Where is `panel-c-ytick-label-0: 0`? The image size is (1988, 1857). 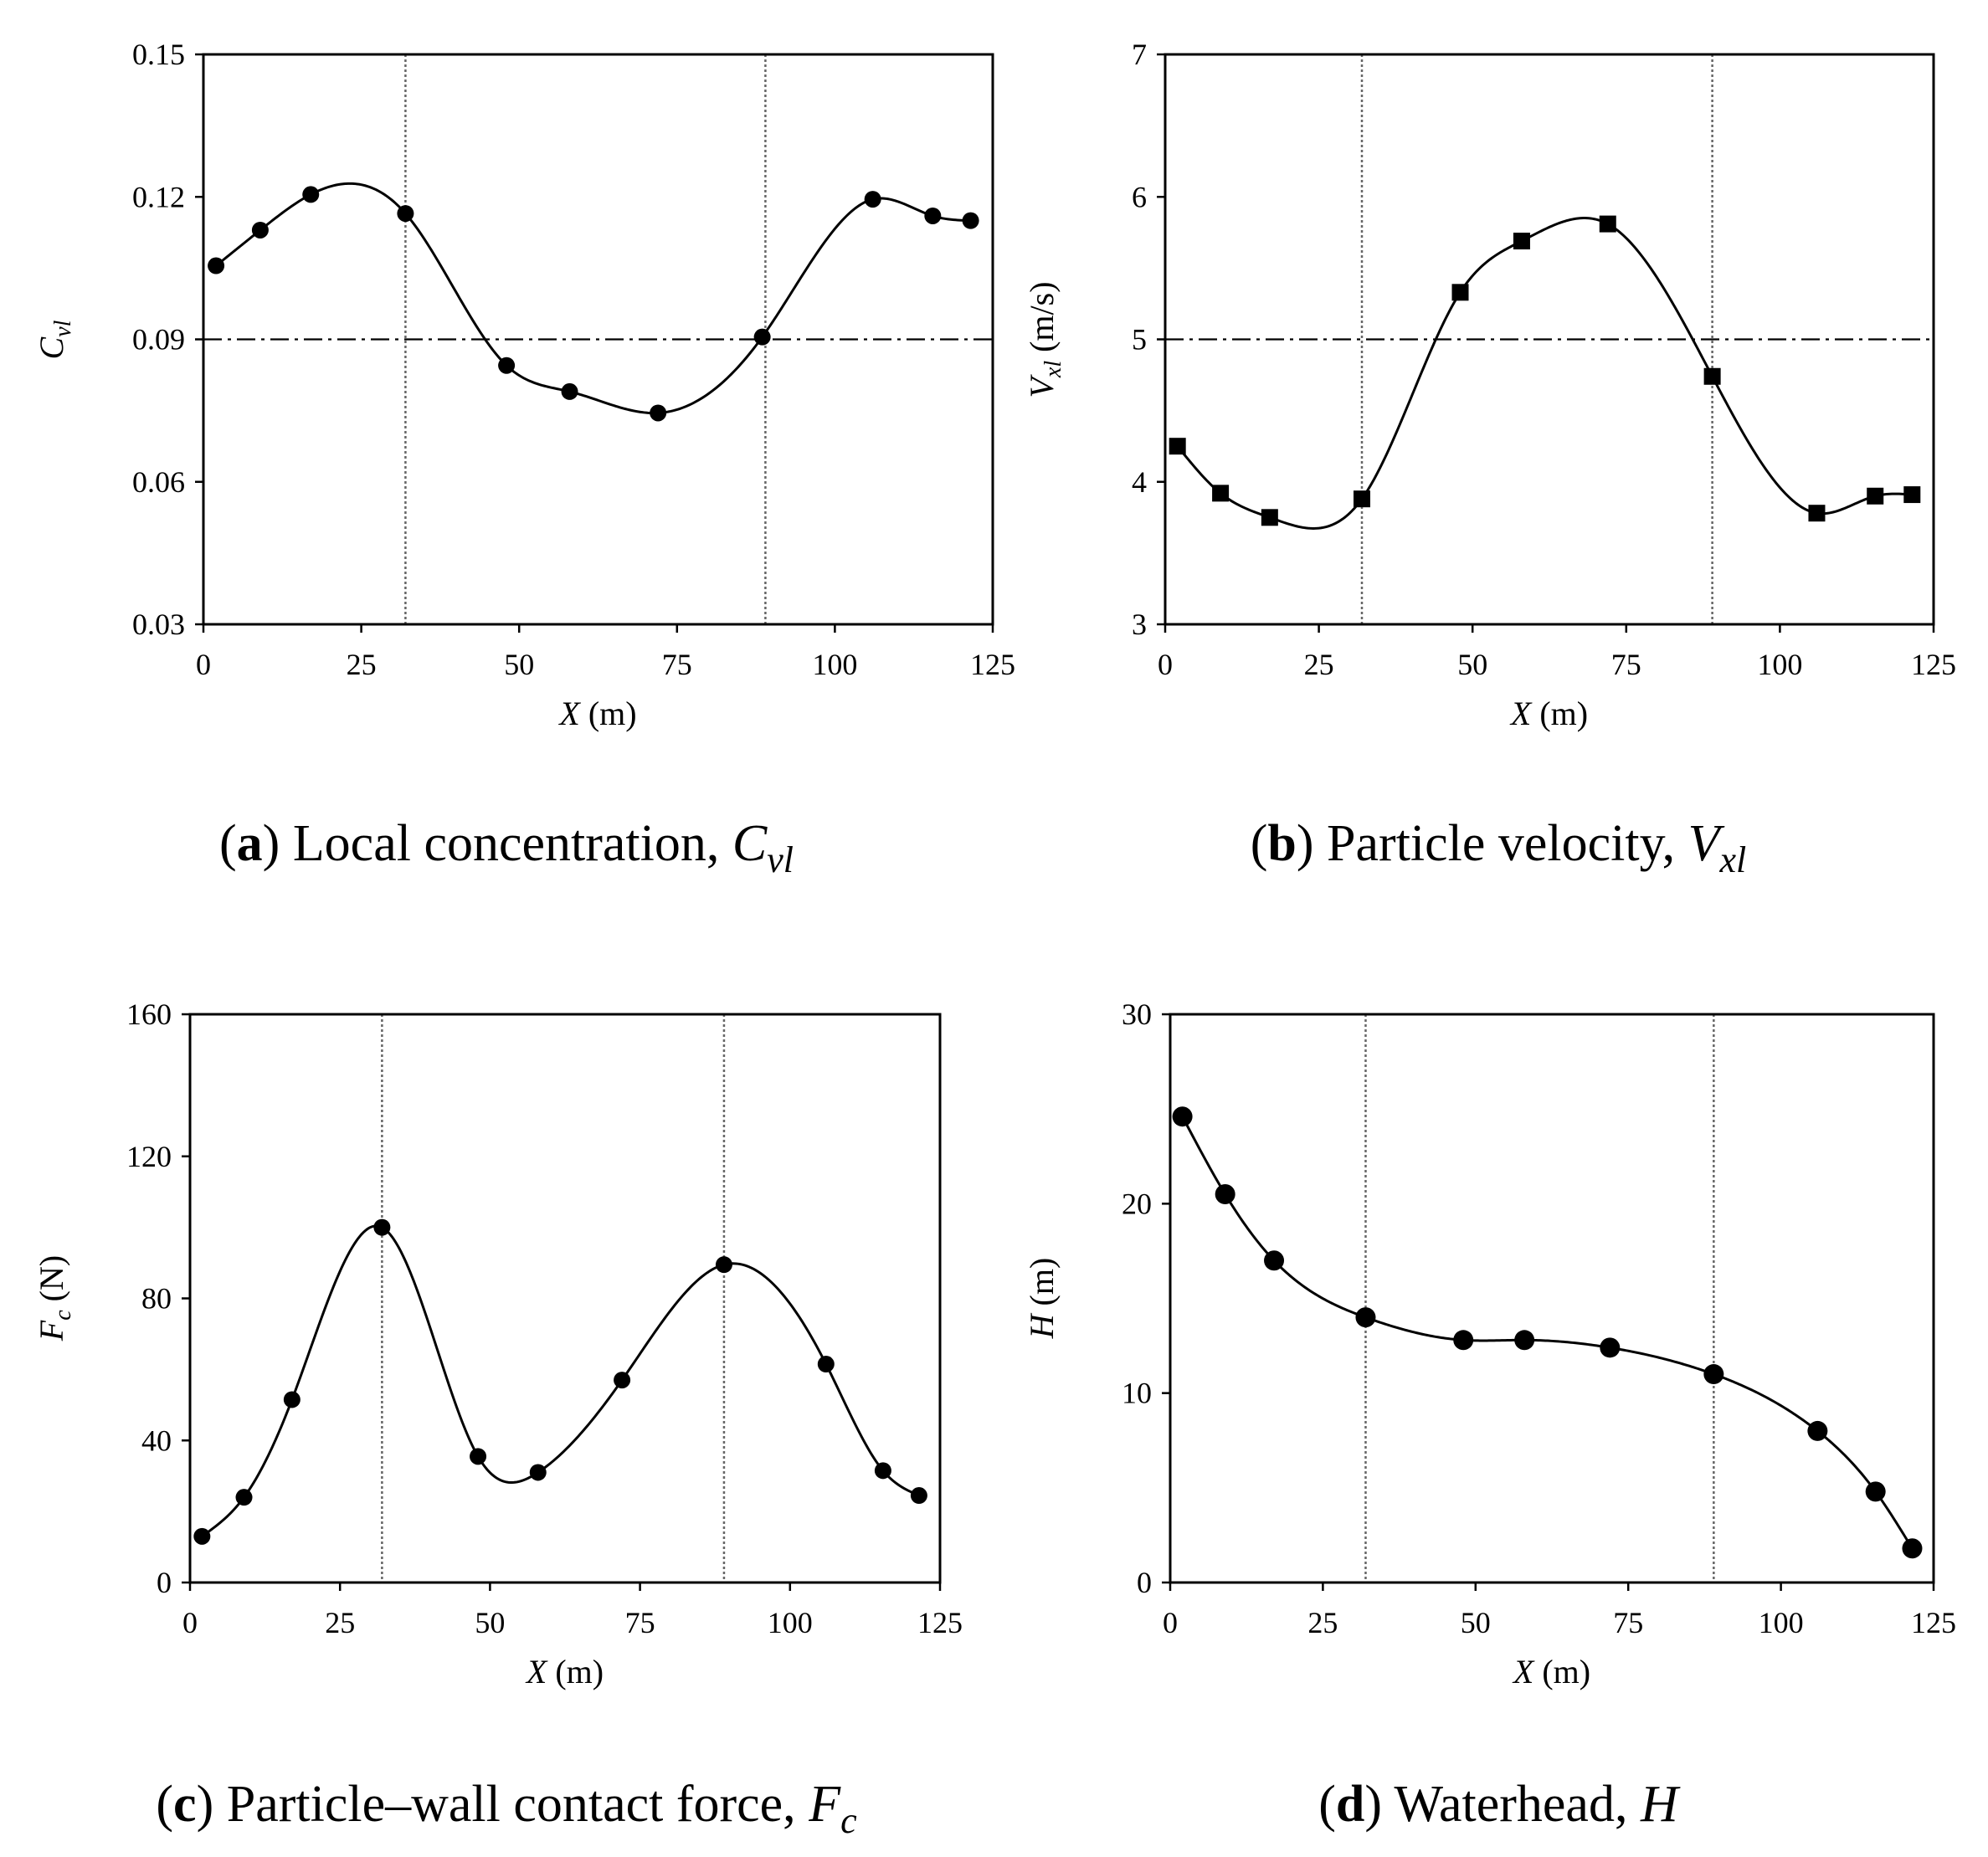 panel-c-ytick-label-0: 0 is located at coordinates (164, 1582).